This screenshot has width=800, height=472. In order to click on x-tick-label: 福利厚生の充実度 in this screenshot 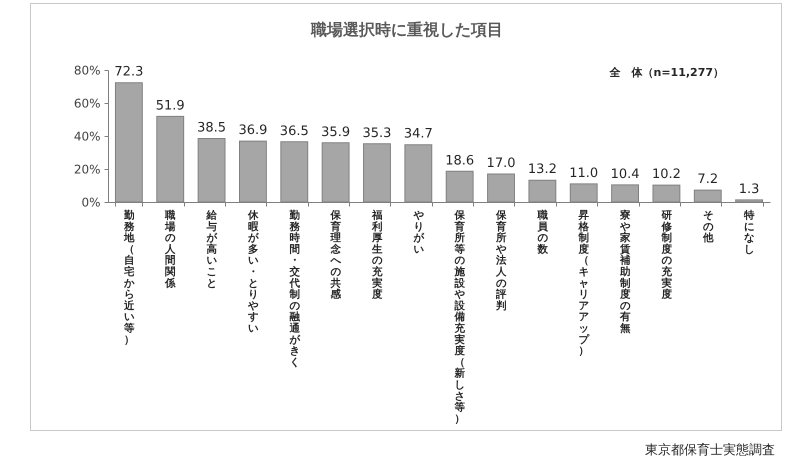, I will do `click(377, 254)`.